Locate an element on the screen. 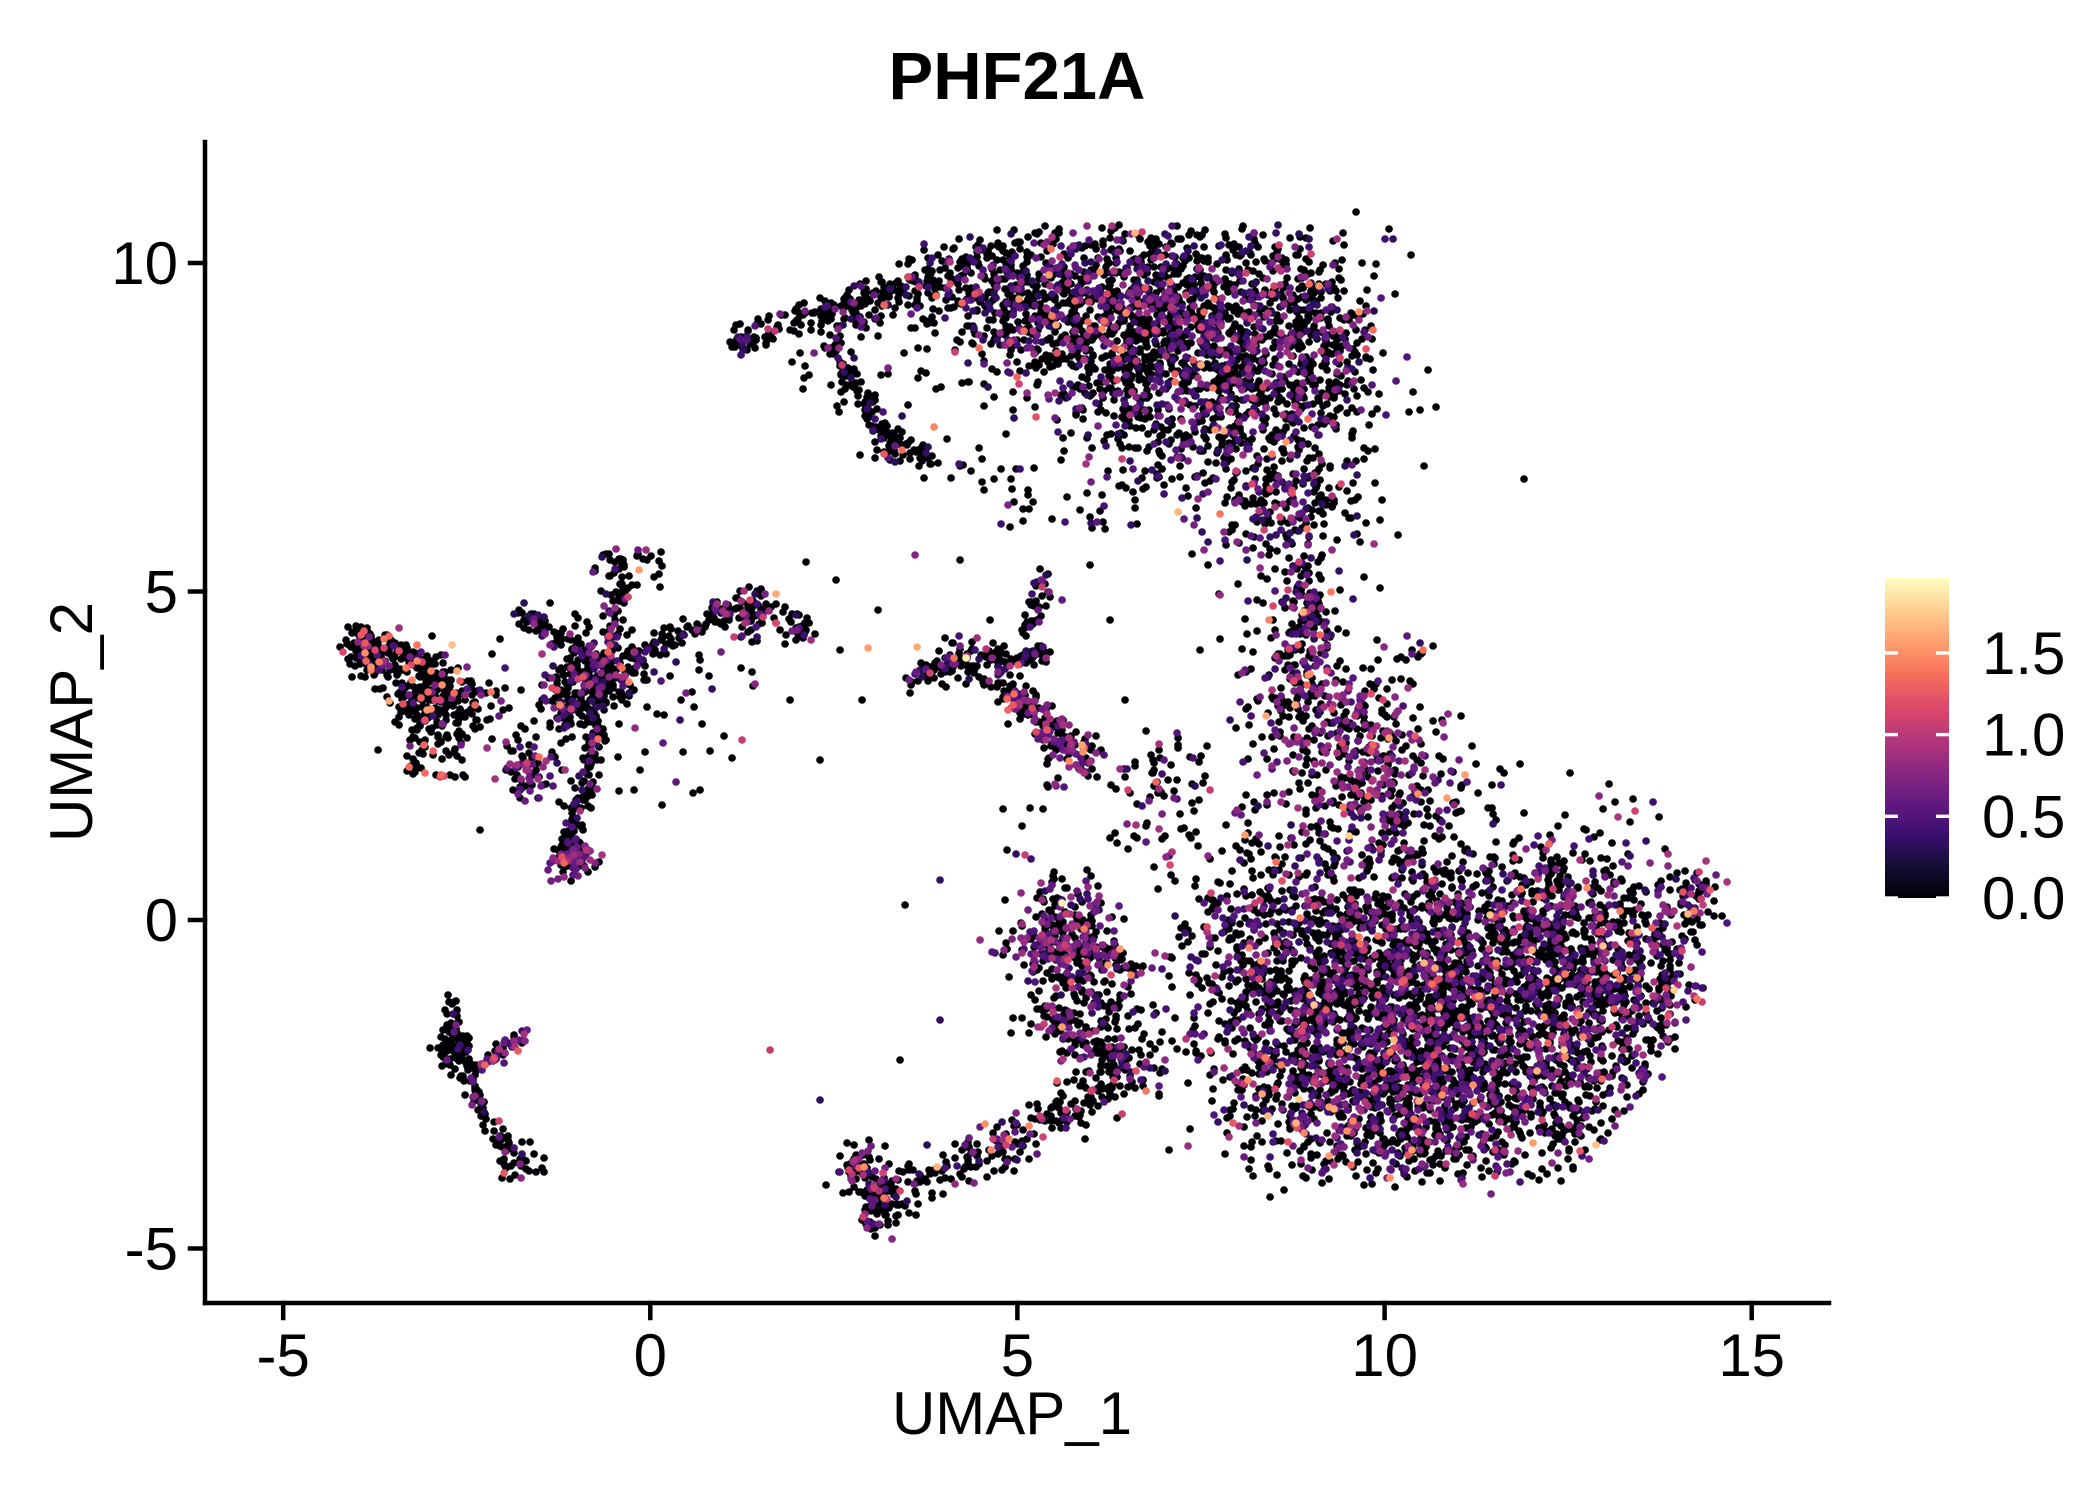 This screenshot has height=1500, width=2100. svg-text: 0.5 is located at coordinates (2023, 816).